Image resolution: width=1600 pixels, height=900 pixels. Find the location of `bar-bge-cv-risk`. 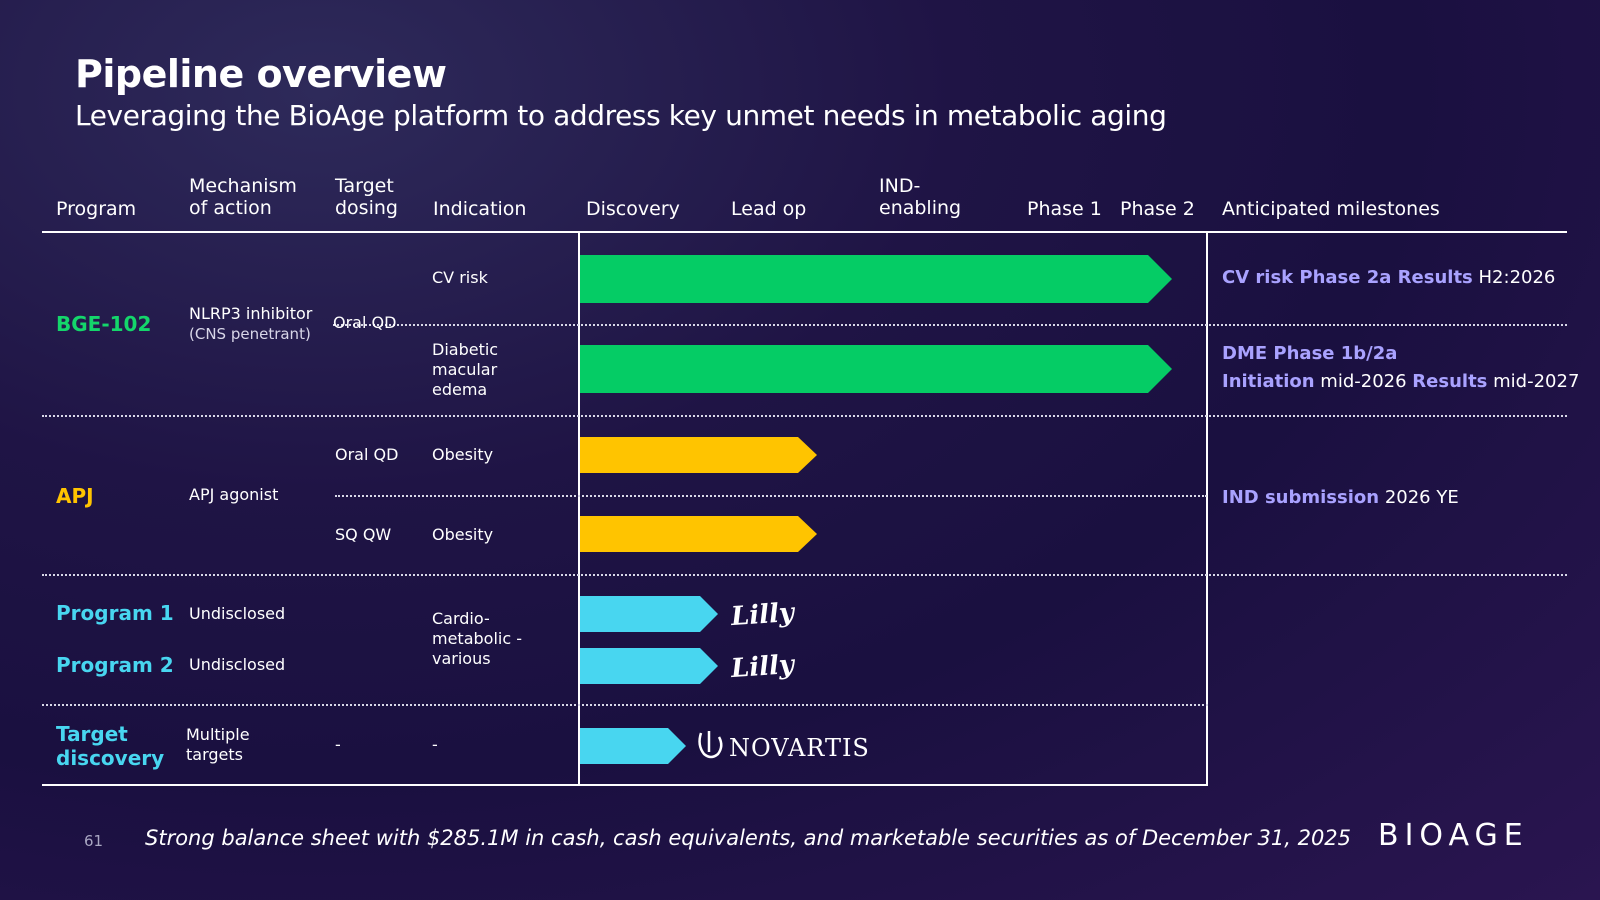

bar-bge-cv-risk is located at coordinates (876, 279).